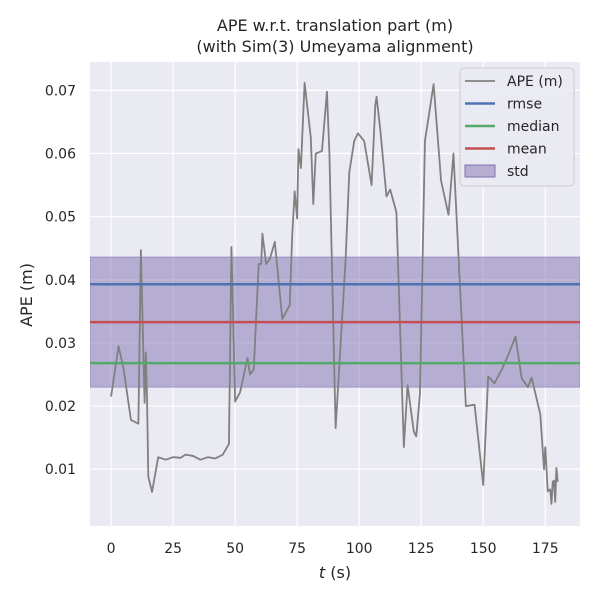 The height and width of the screenshot is (600, 600). What do you see at coordinates (338, 572) in the screenshot?
I see `x-axis-label-unit: (s)` at bounding box center [338, 572].